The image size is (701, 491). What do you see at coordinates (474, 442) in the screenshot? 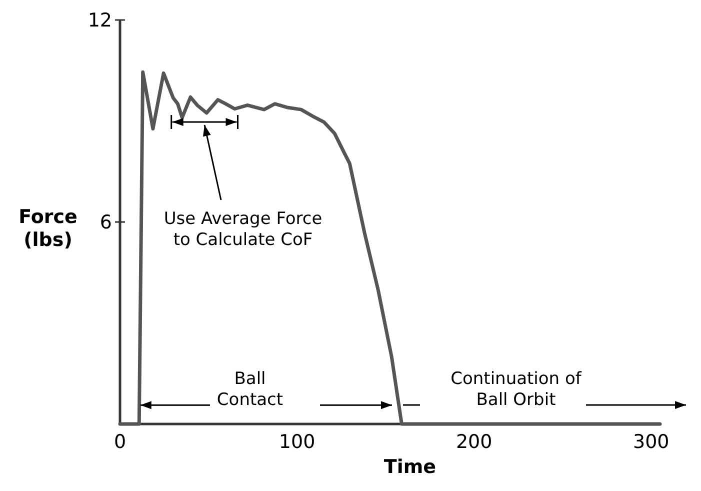
I see `x-tick-label: 200` at bounding box center [474, 442].